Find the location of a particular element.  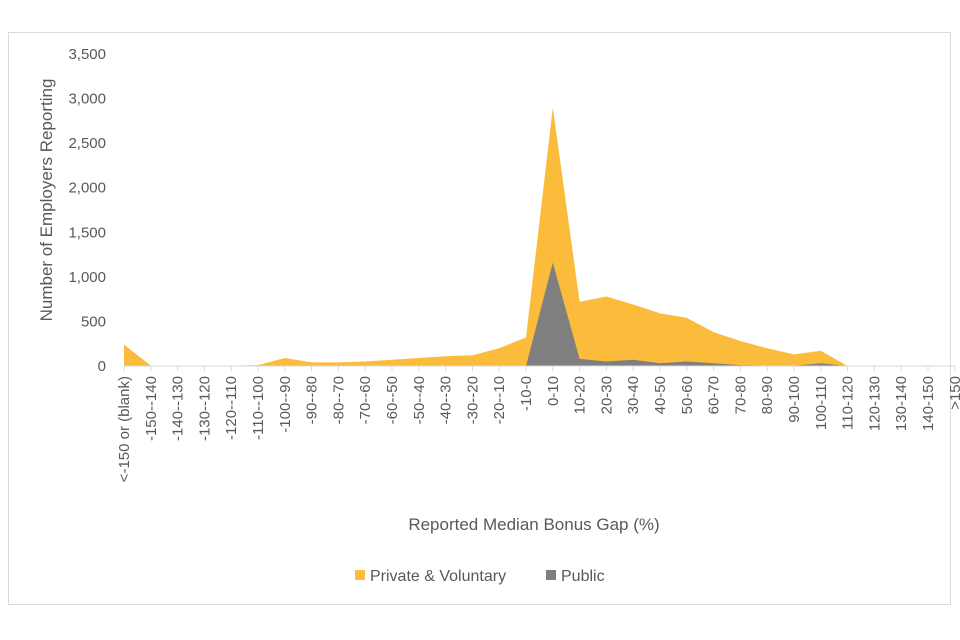

y-tick-label: 1,000 is located at coordinates (87, 277).